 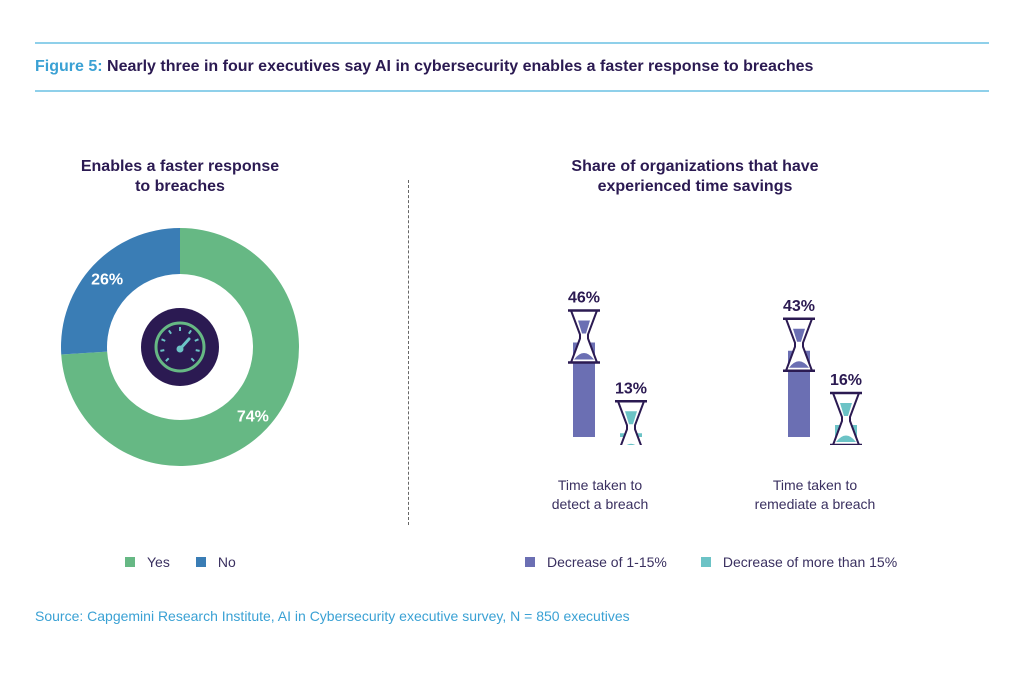 I want to click on bar-value-label: 13%, so click(x=631, y=388).